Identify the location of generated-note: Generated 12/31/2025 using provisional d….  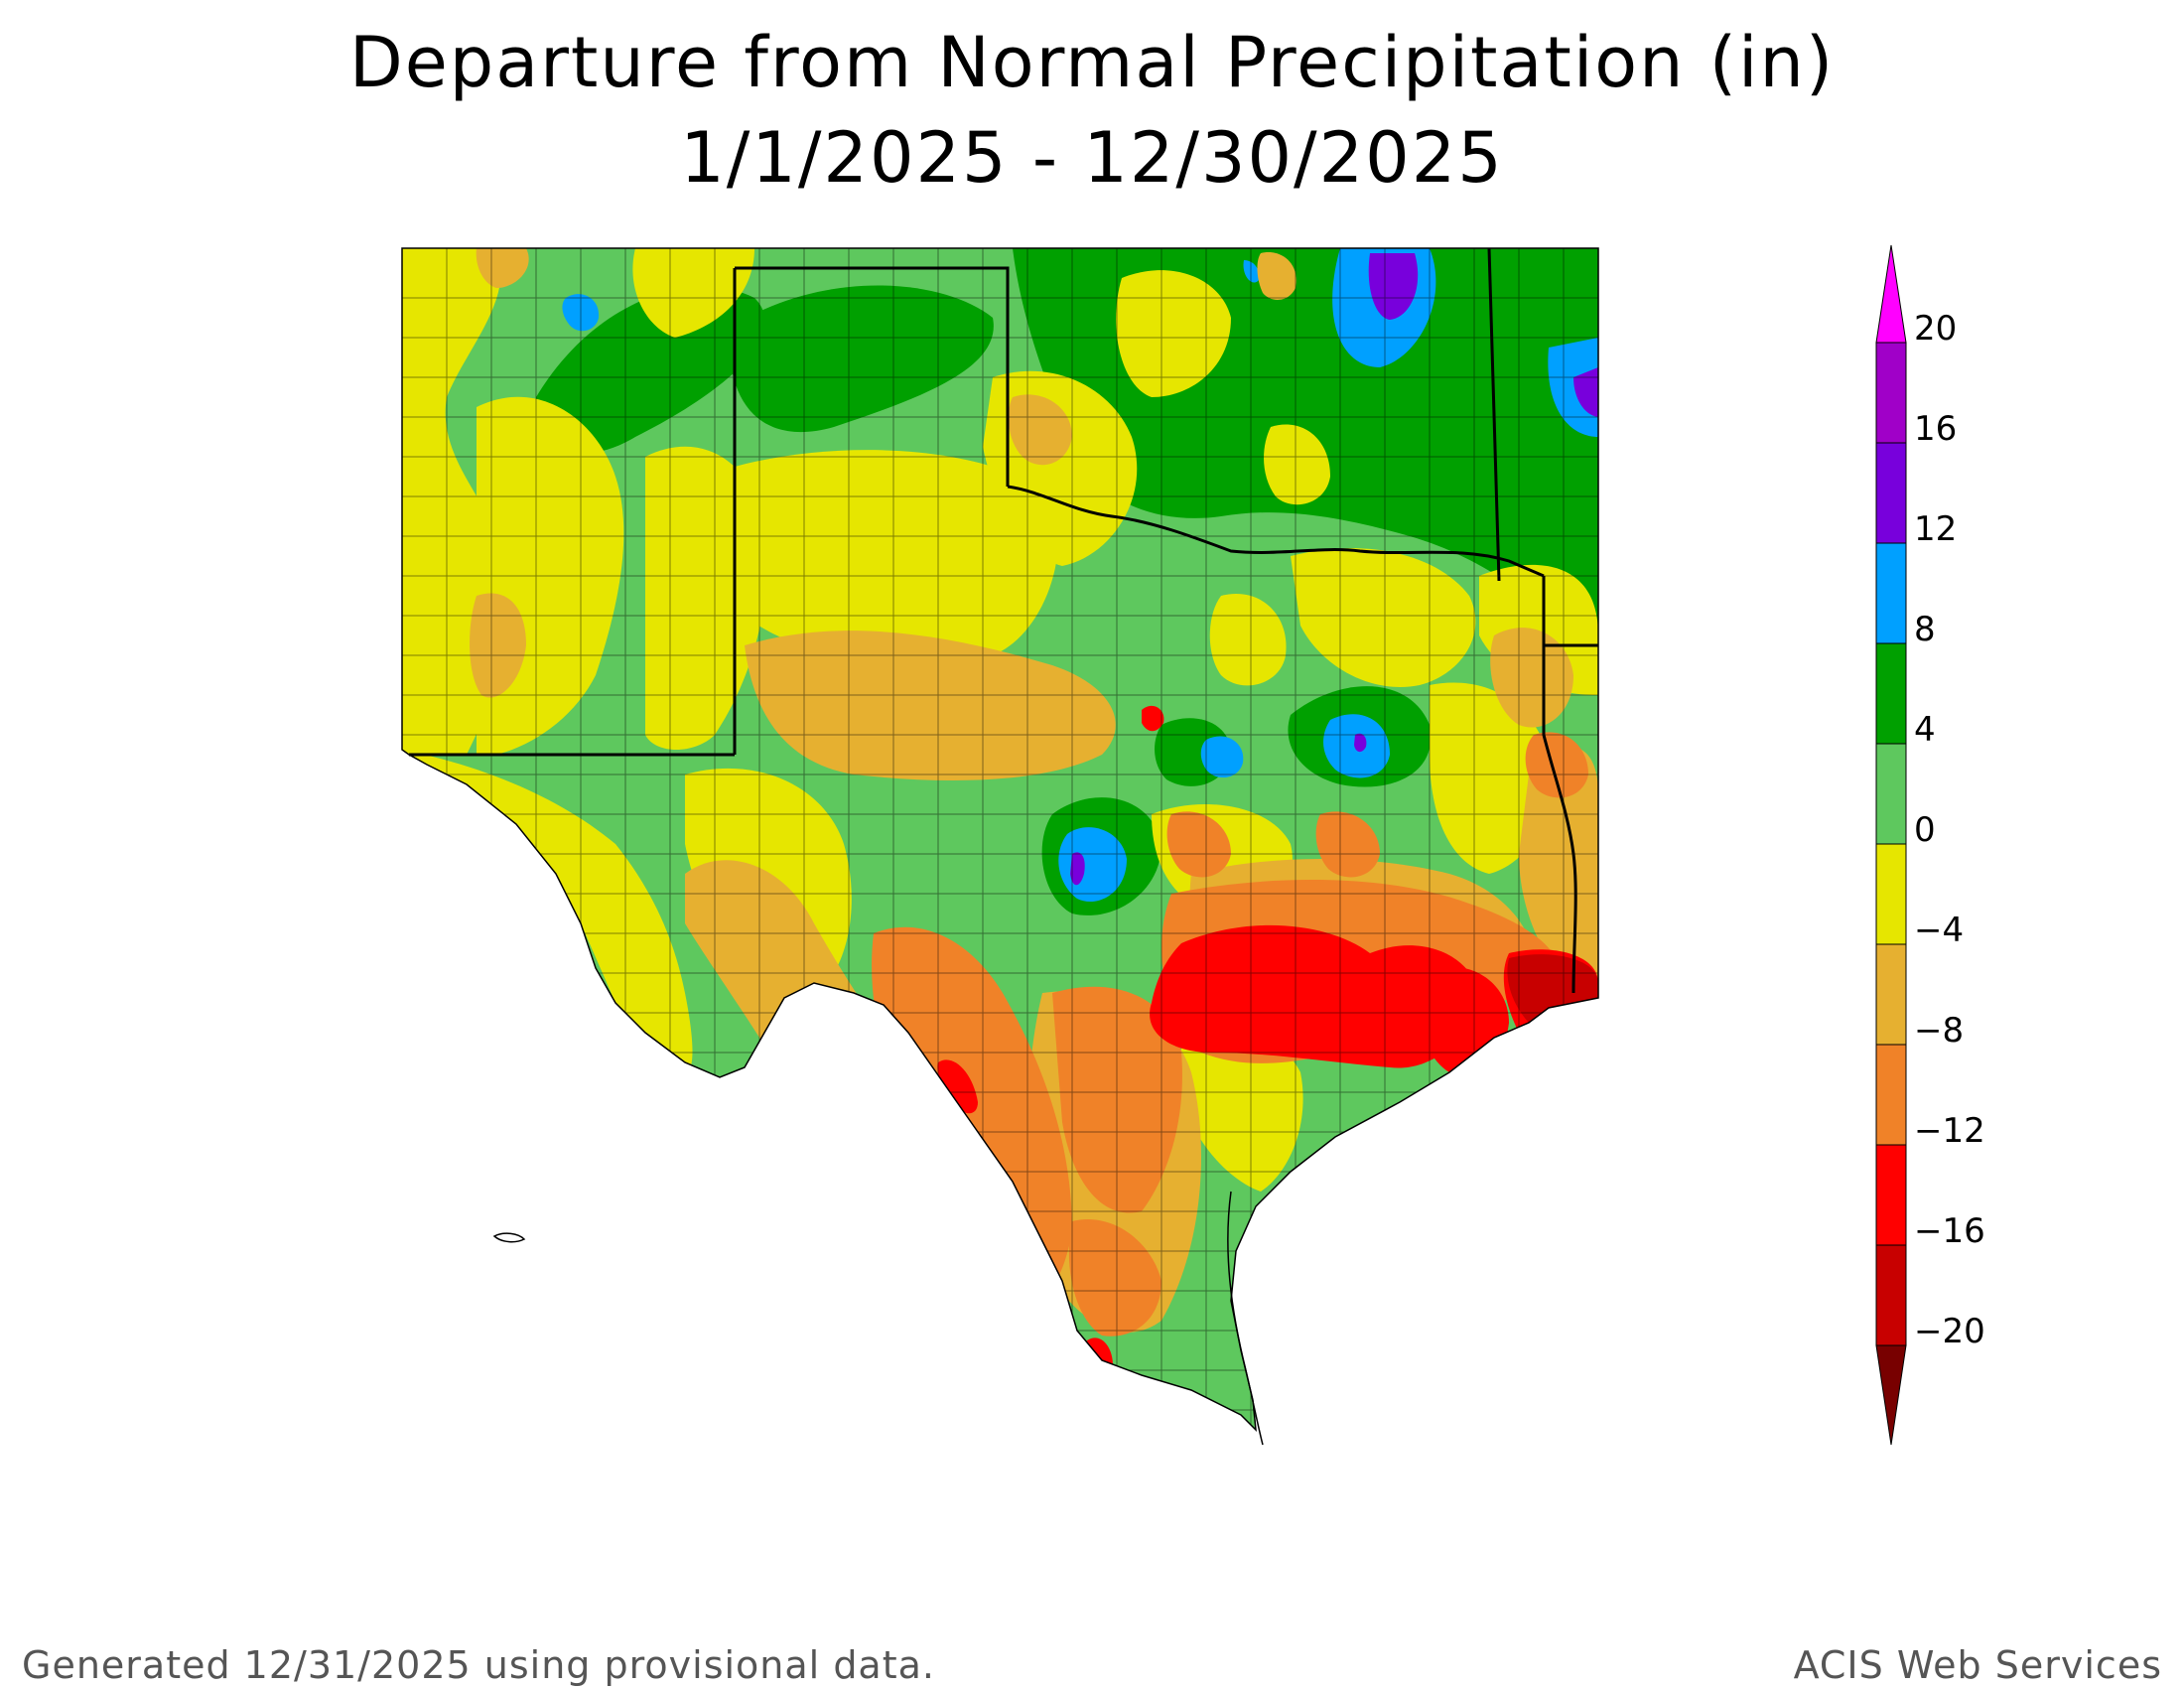
(478, 1665).